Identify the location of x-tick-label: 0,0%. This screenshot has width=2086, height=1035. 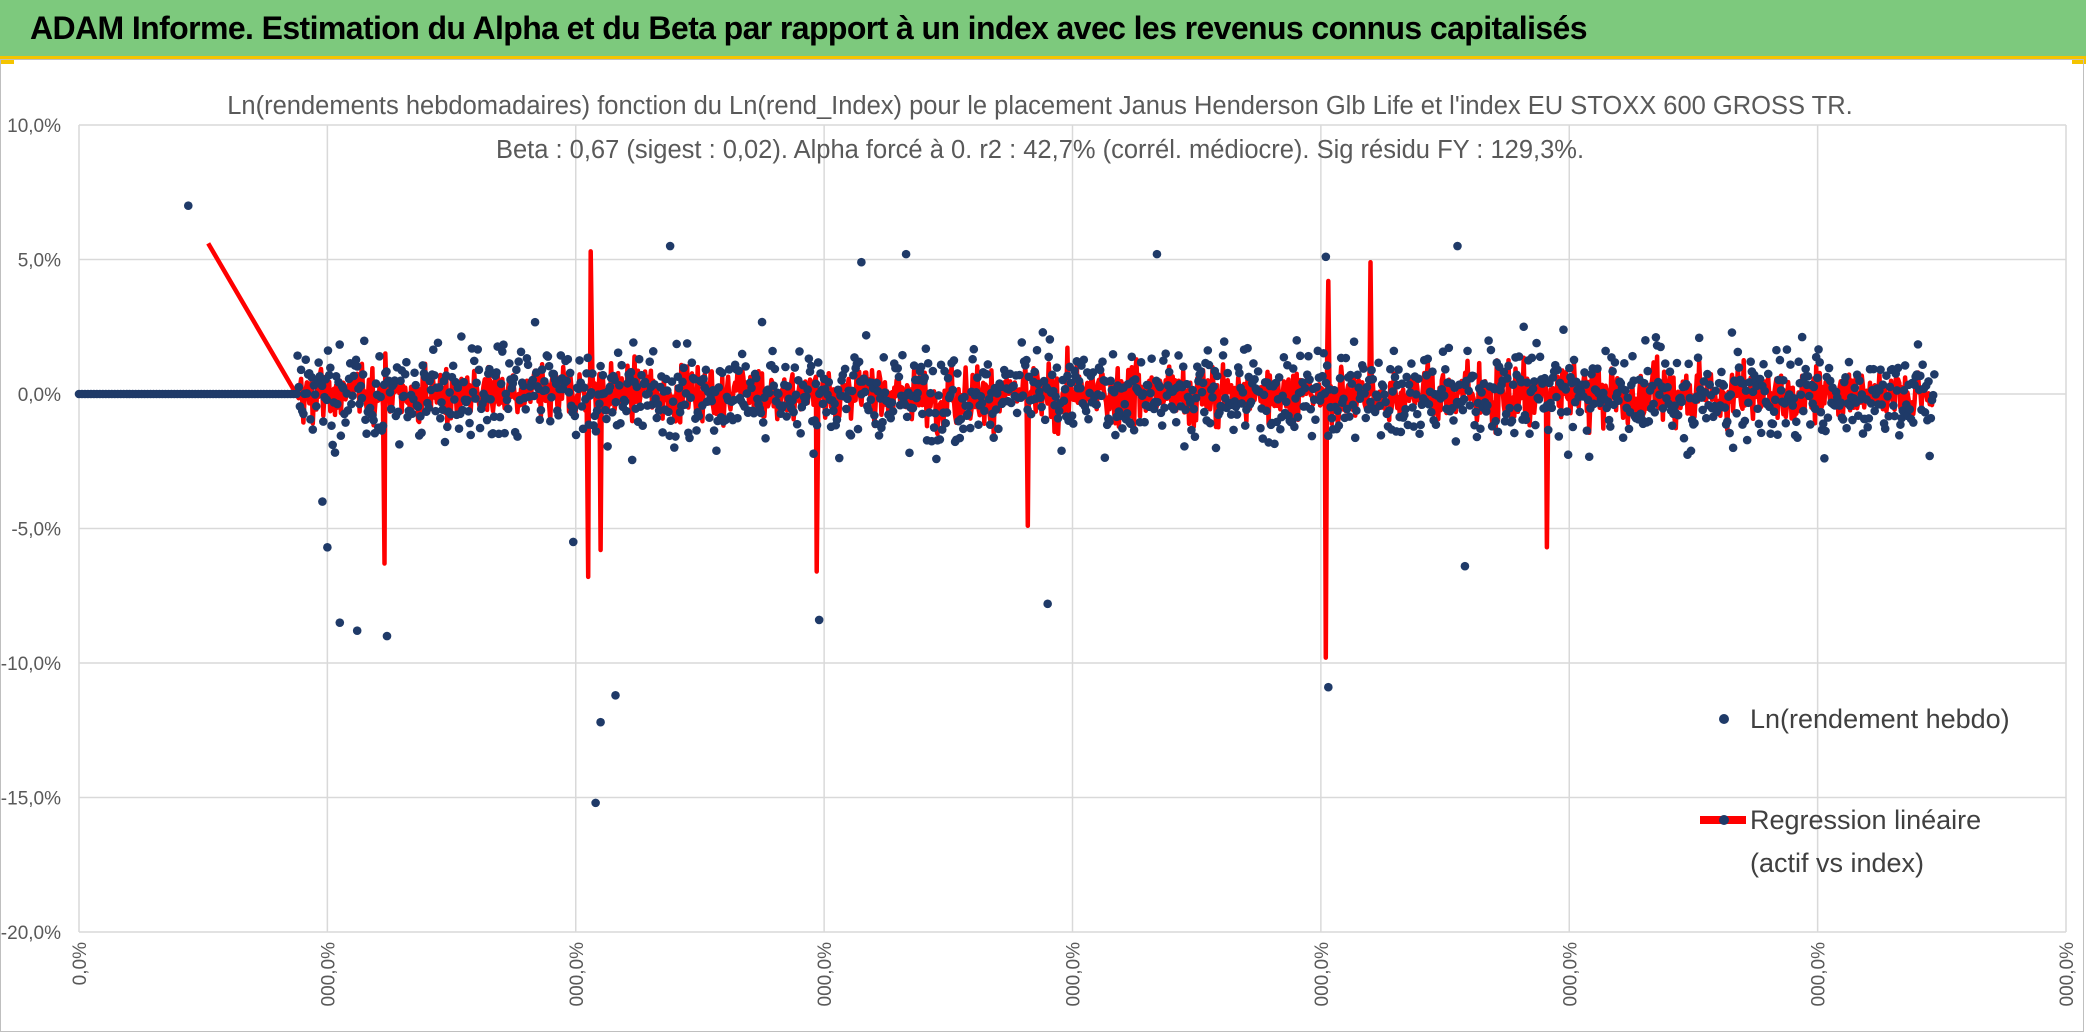
(80, 963).